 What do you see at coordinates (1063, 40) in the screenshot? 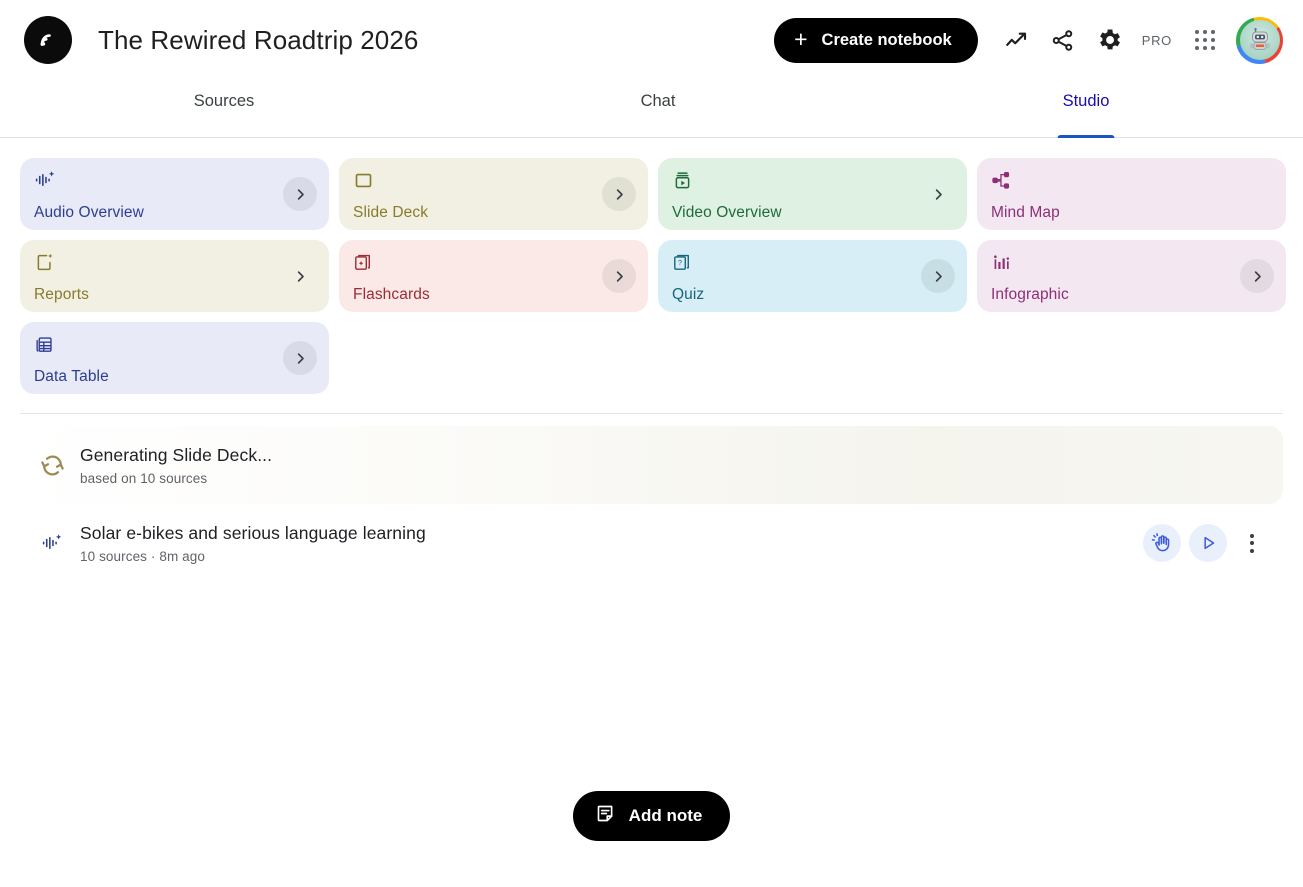
I see `share-icon` at bounding box center [1063, 40].